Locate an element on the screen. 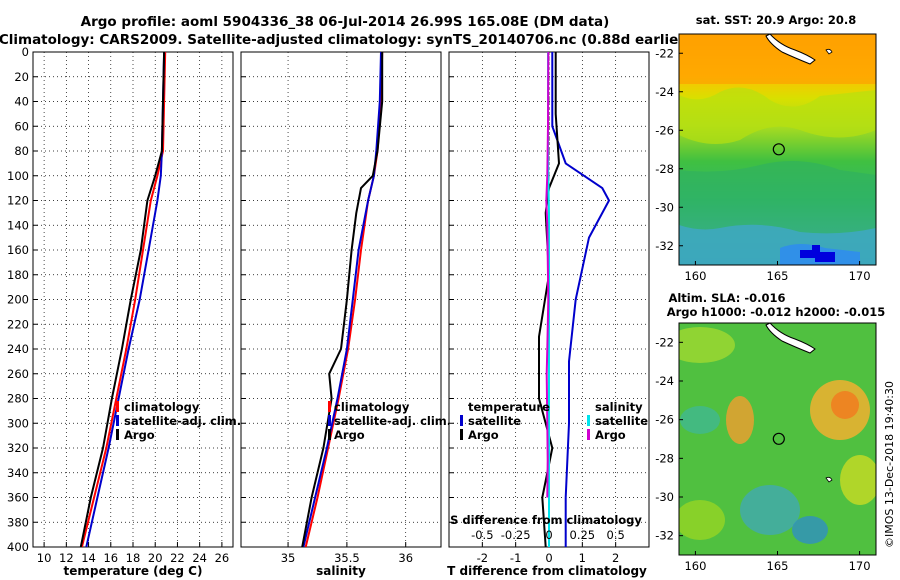 The image size is (900, 580). depth-tick-label: 260 is located at coordinates (18, 374).